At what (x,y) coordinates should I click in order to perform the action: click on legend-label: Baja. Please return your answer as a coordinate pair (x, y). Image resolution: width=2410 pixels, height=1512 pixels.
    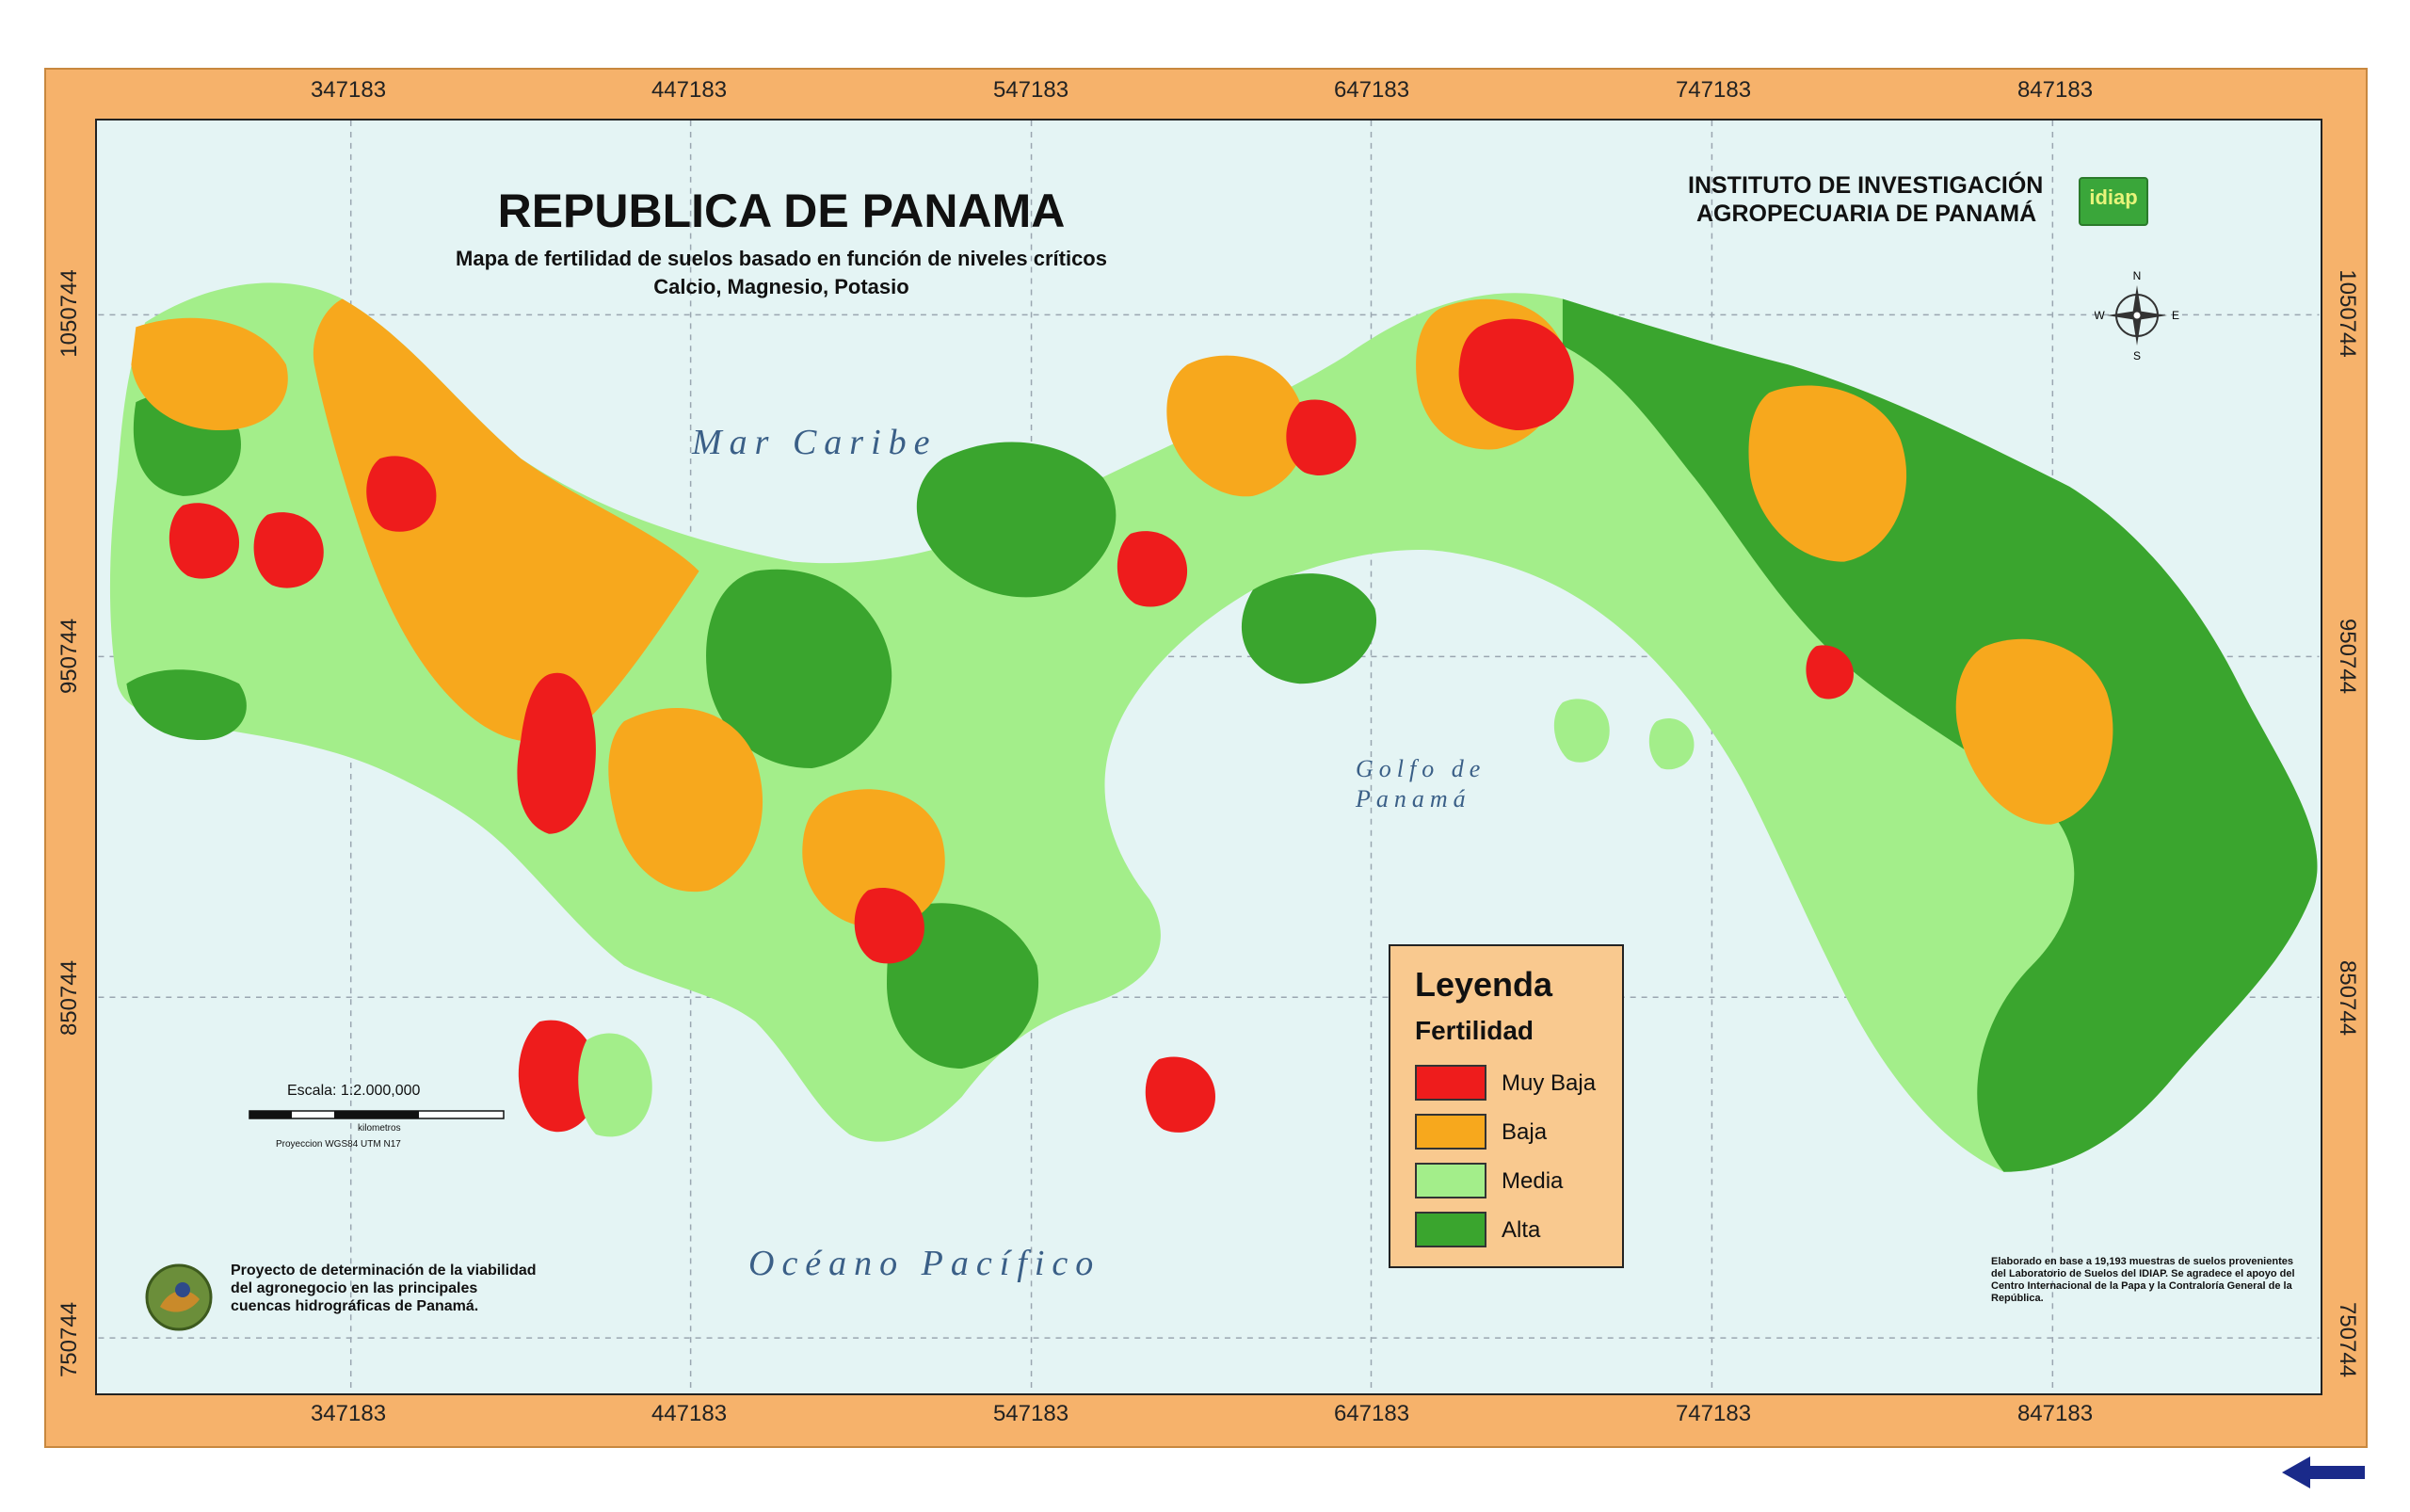
    Looking at the image, I should click on (1525, 1132).